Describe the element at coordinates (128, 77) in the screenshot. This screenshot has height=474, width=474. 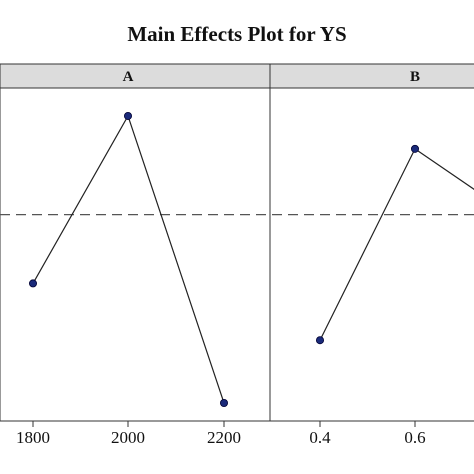
I see `panel-label-a: A` at that location.